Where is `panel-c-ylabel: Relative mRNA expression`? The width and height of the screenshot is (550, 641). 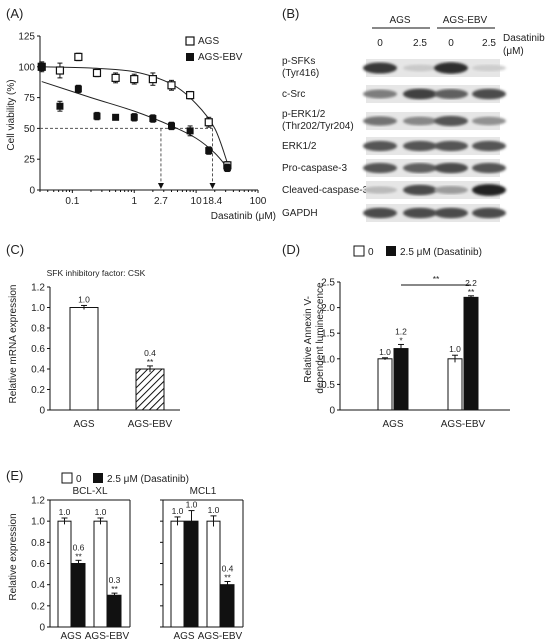 panel-c-ylabel: Relative mRNA expression is located at coordinates (13, 344).